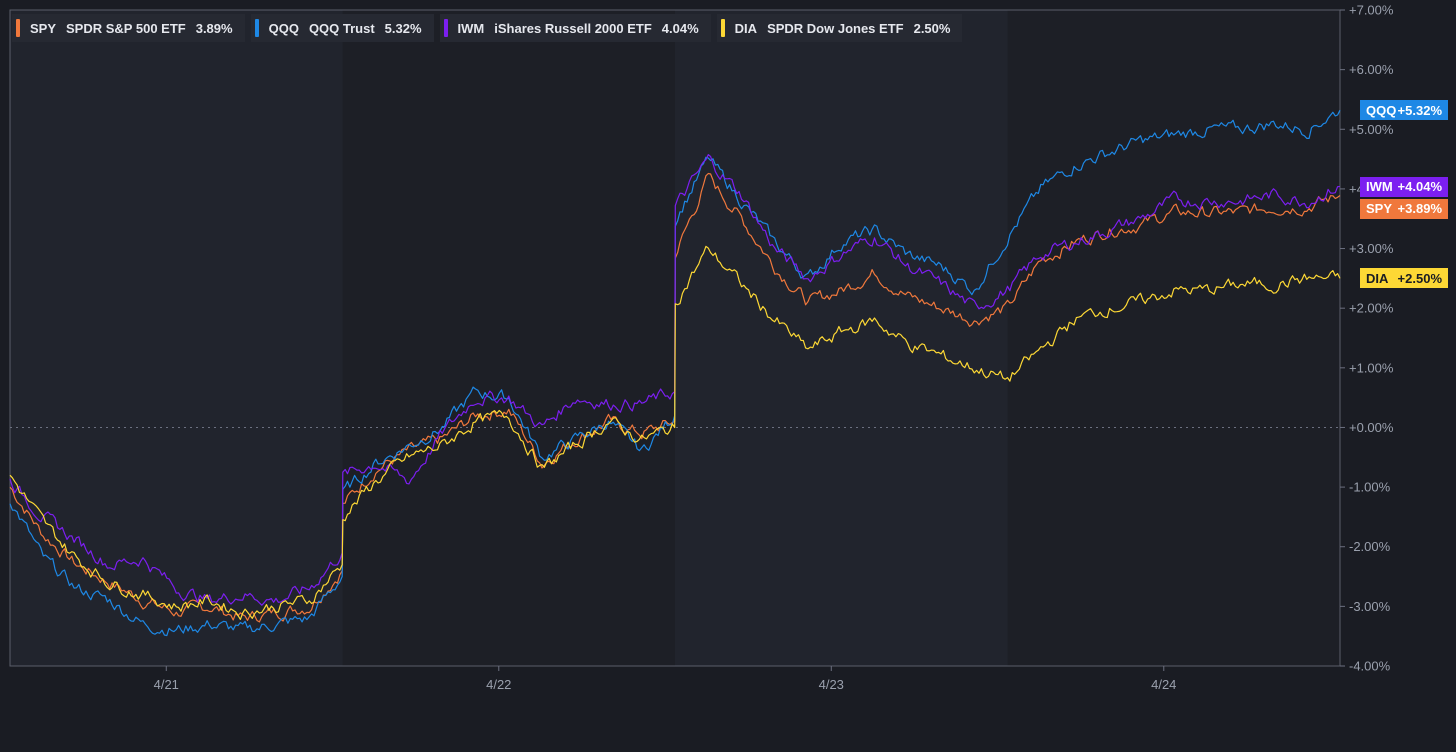  Describe the element at coordinates (283, 28) in the screenshot. I see `legend-ticker: QQQ` at that location.